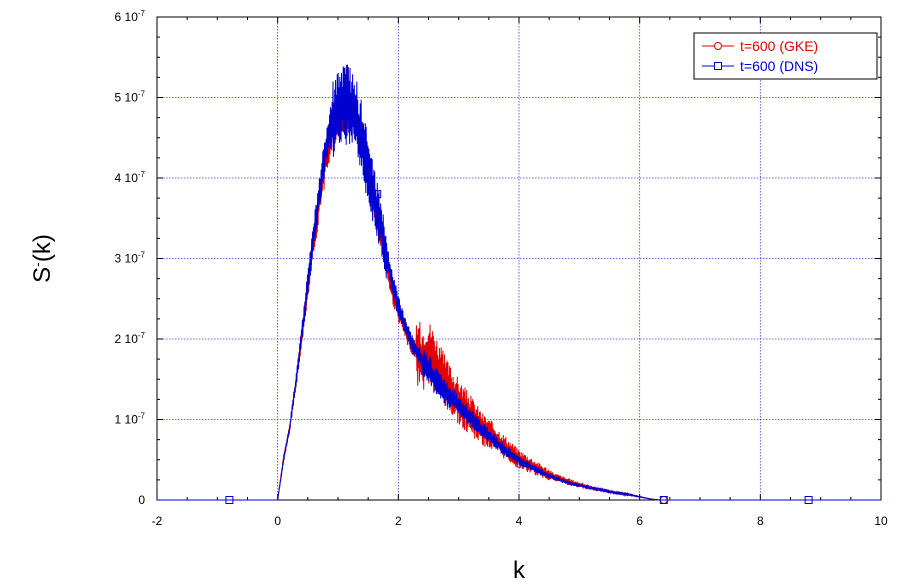  Describe the element at coordinates (277, 521) in the screenshot. I see `x-tick-label: 0` at that location.